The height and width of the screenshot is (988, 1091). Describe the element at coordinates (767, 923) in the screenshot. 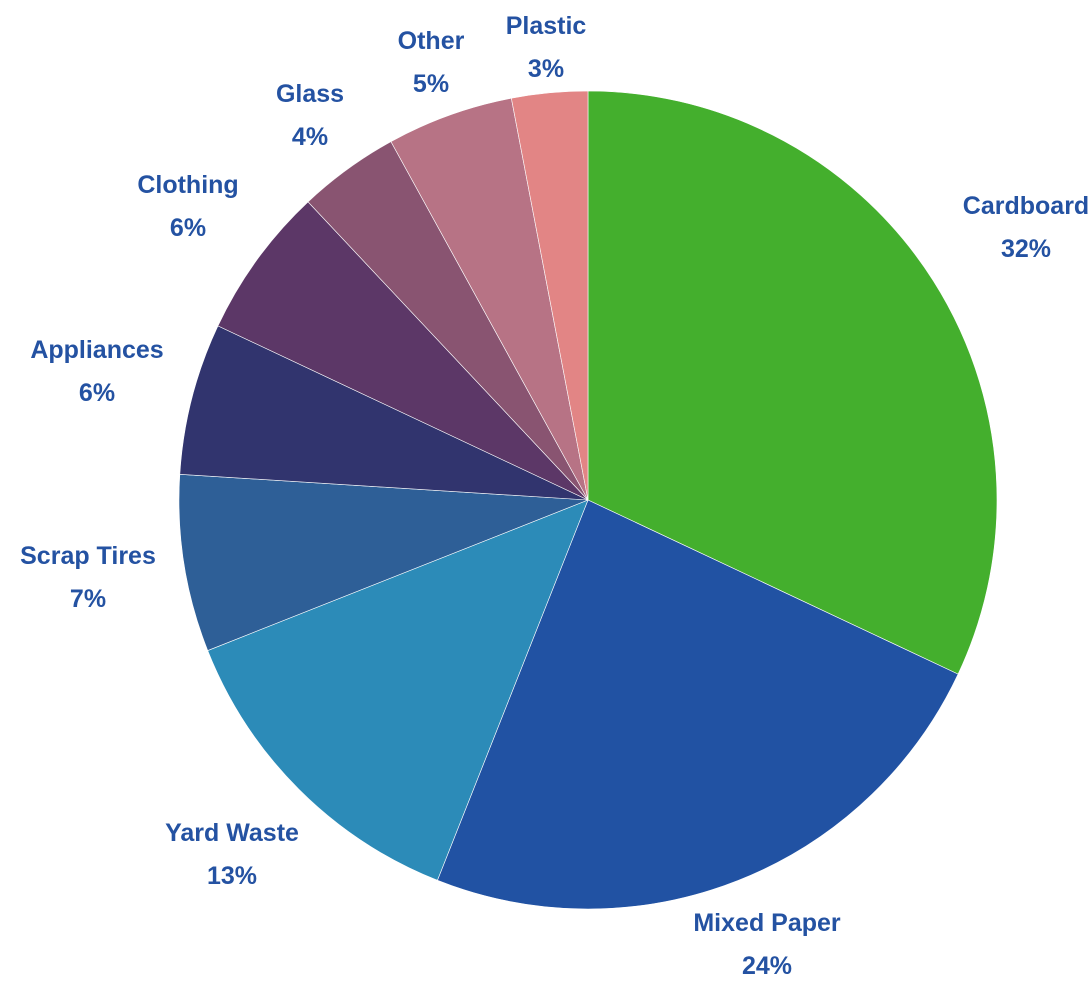

I see `slice-name: Mixed Paper` at that location.